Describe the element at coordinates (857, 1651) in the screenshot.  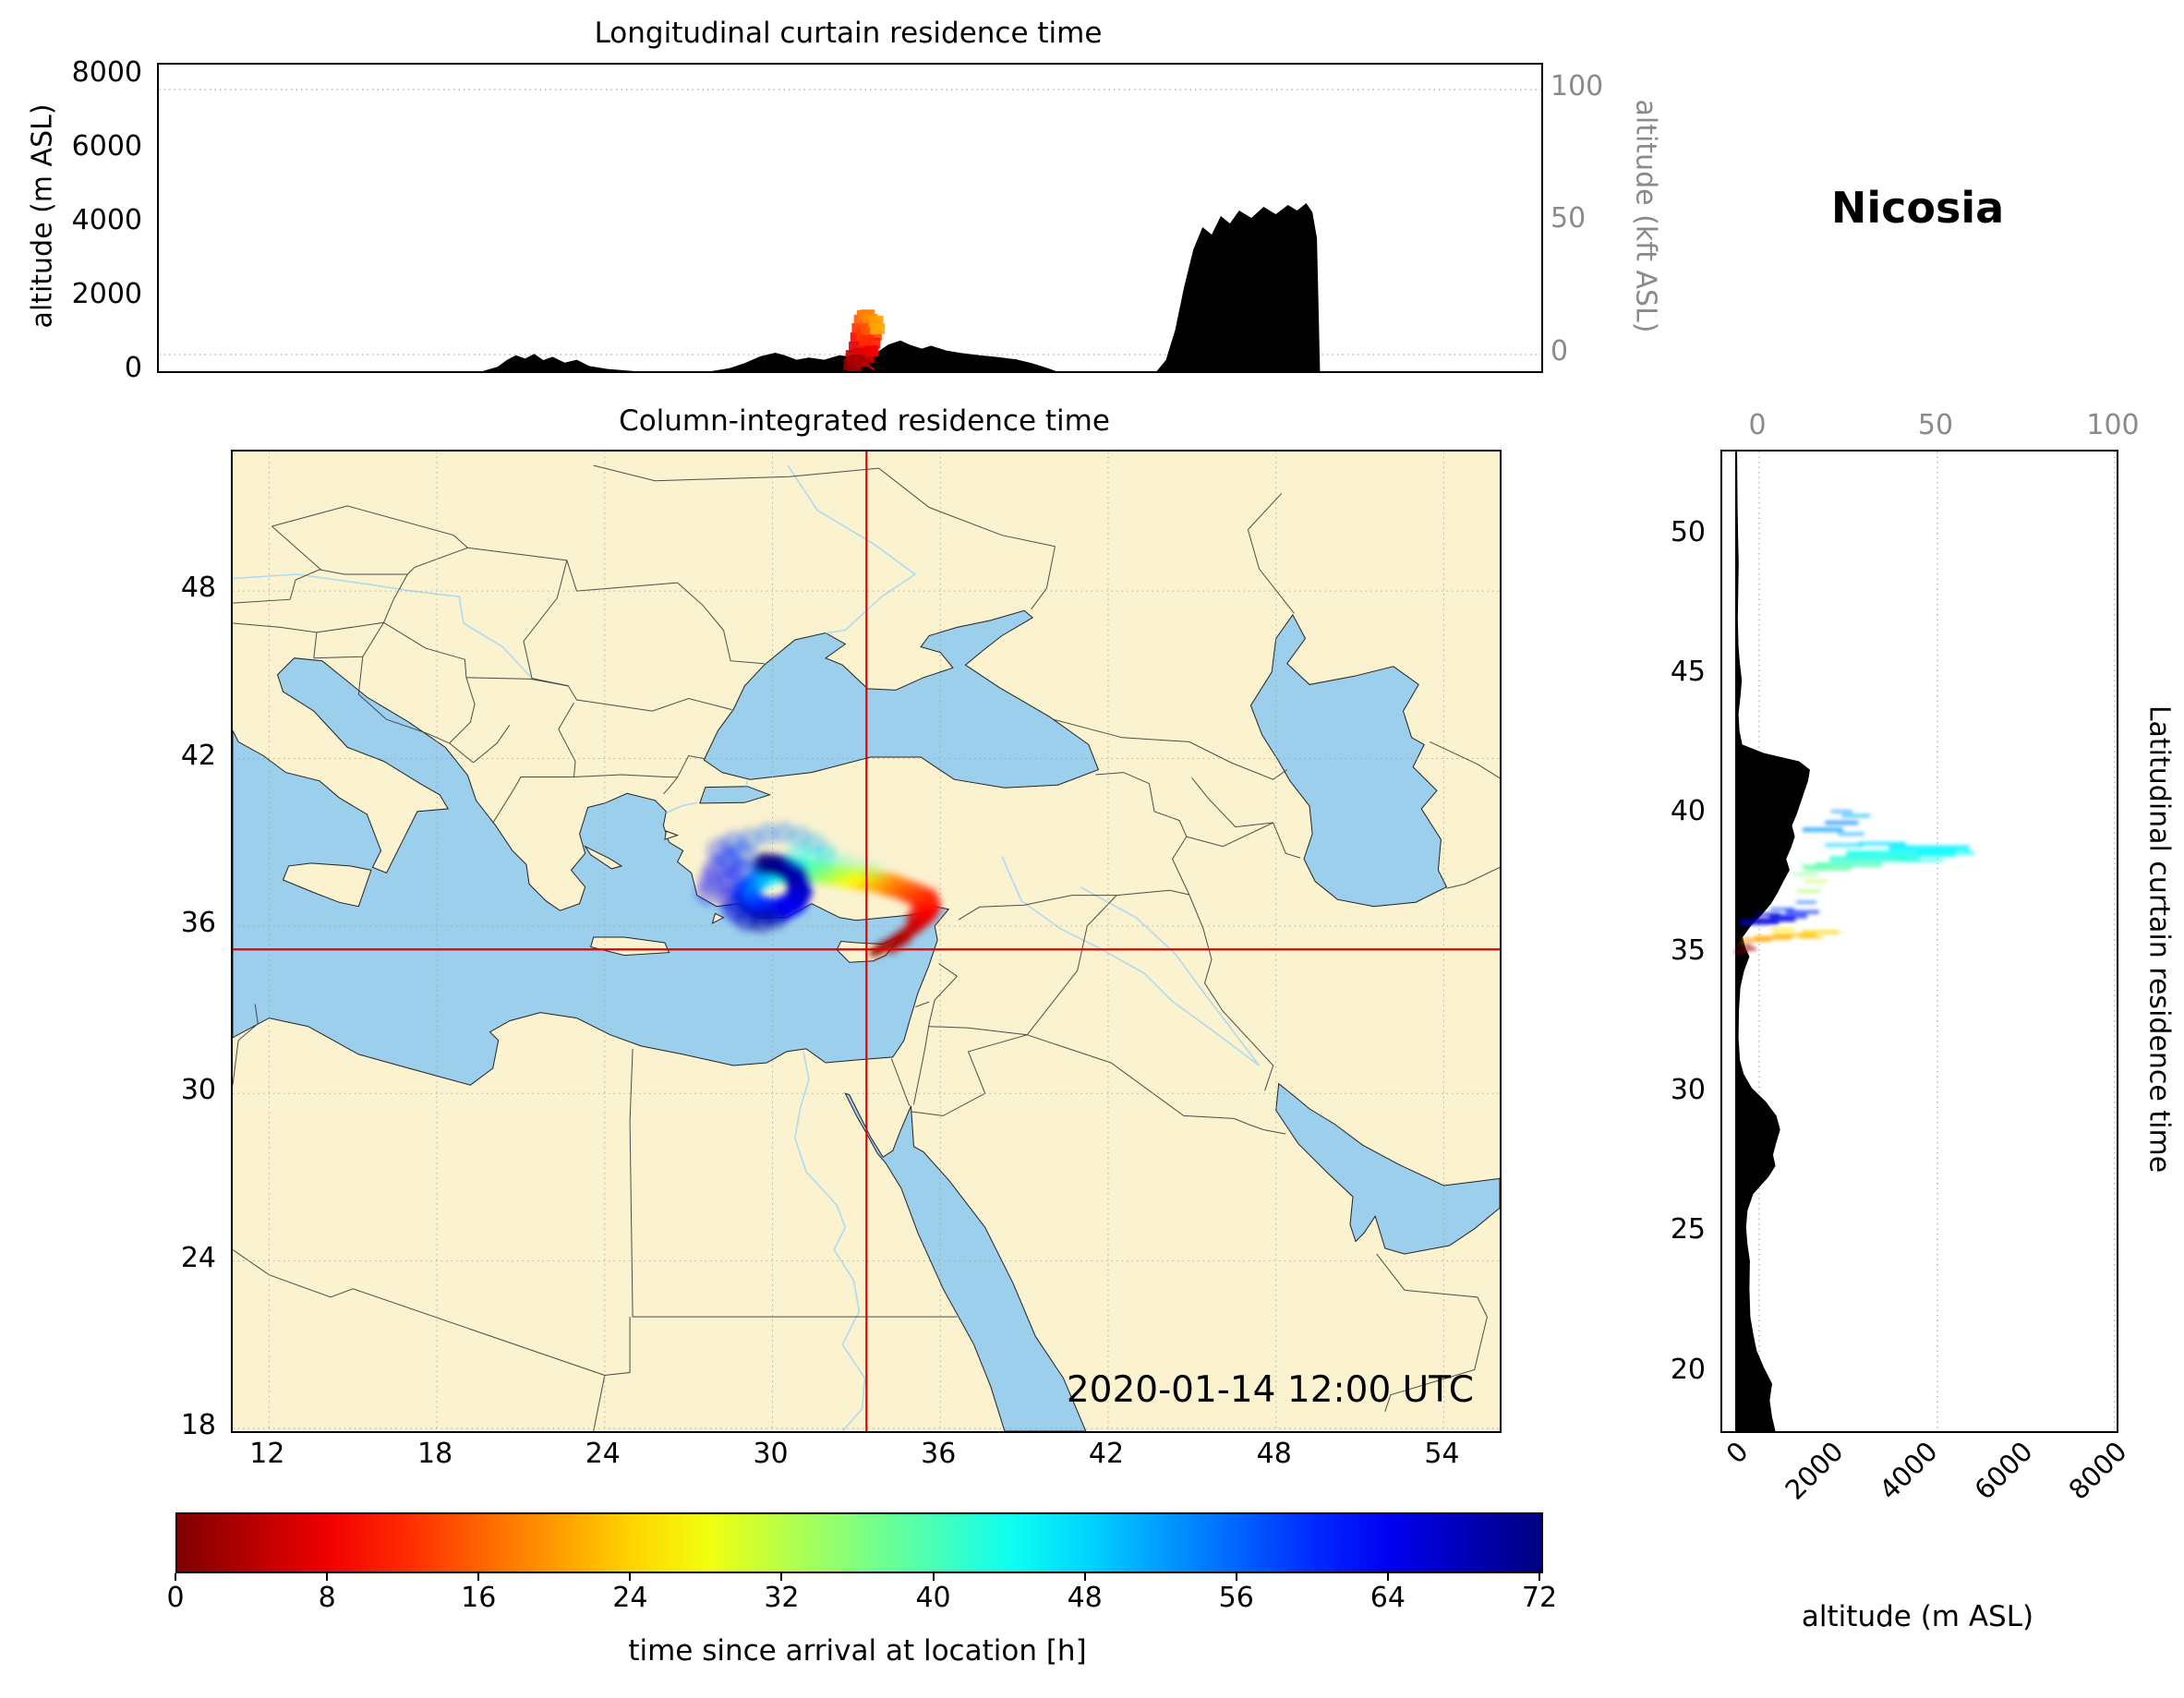
I see `colorbar-label: time since arrival at location [h]` at that location.